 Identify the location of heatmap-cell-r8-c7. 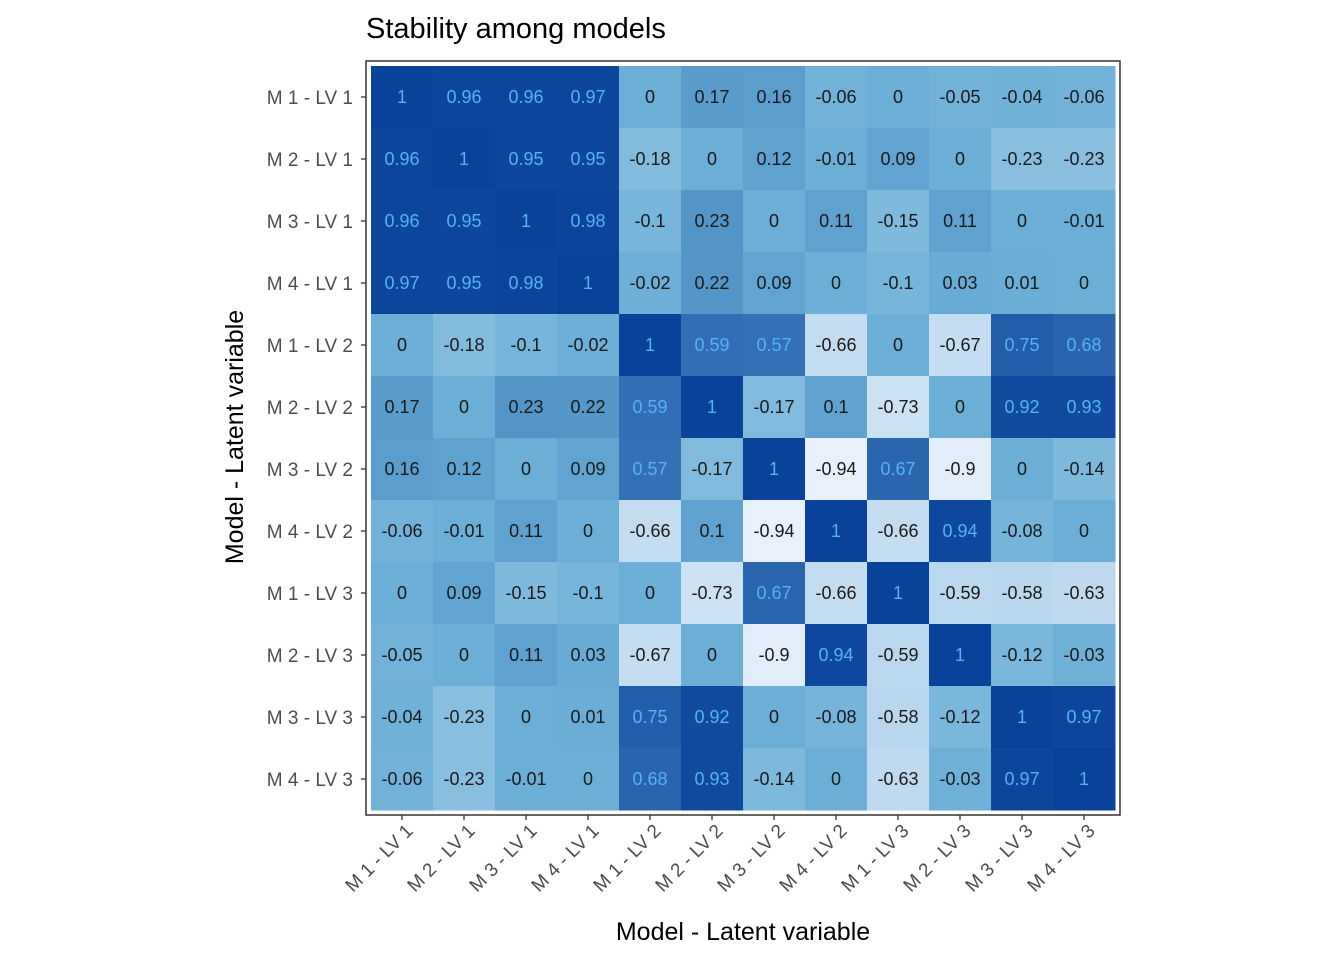
(774, 531).